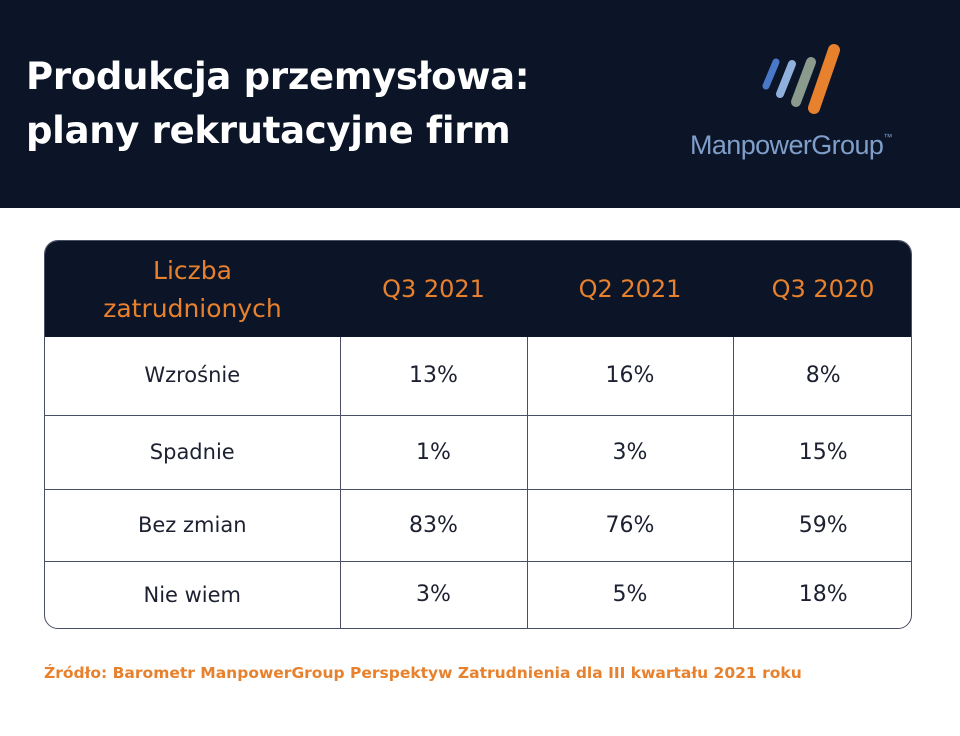 Image resolution: width=960 pixels, height=736 pixels. I want to click on row-label: Spadnie, so click(193, 452).